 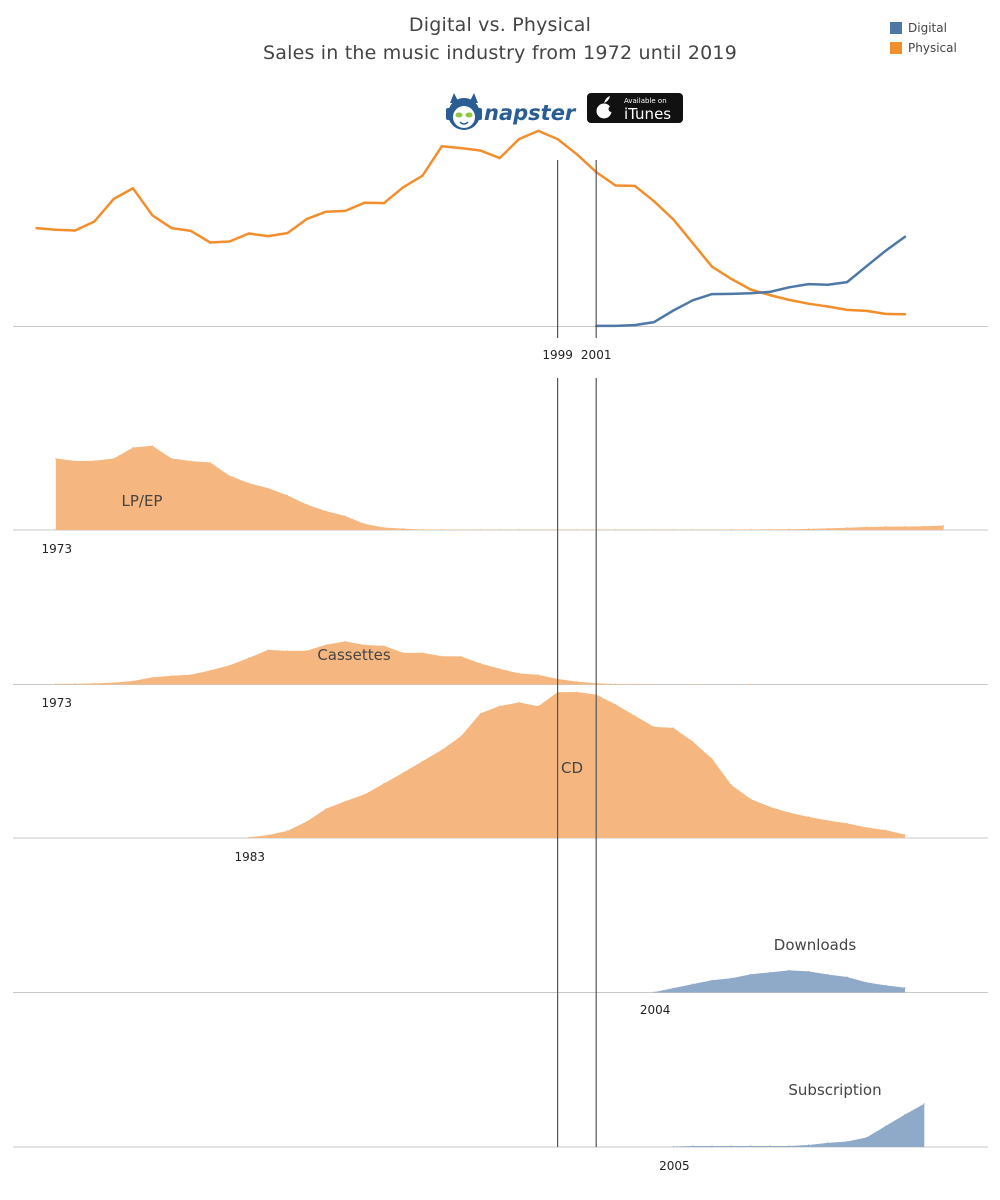 I want to click on itunes-wordmark: iTunes, so click(x=647, y=114).